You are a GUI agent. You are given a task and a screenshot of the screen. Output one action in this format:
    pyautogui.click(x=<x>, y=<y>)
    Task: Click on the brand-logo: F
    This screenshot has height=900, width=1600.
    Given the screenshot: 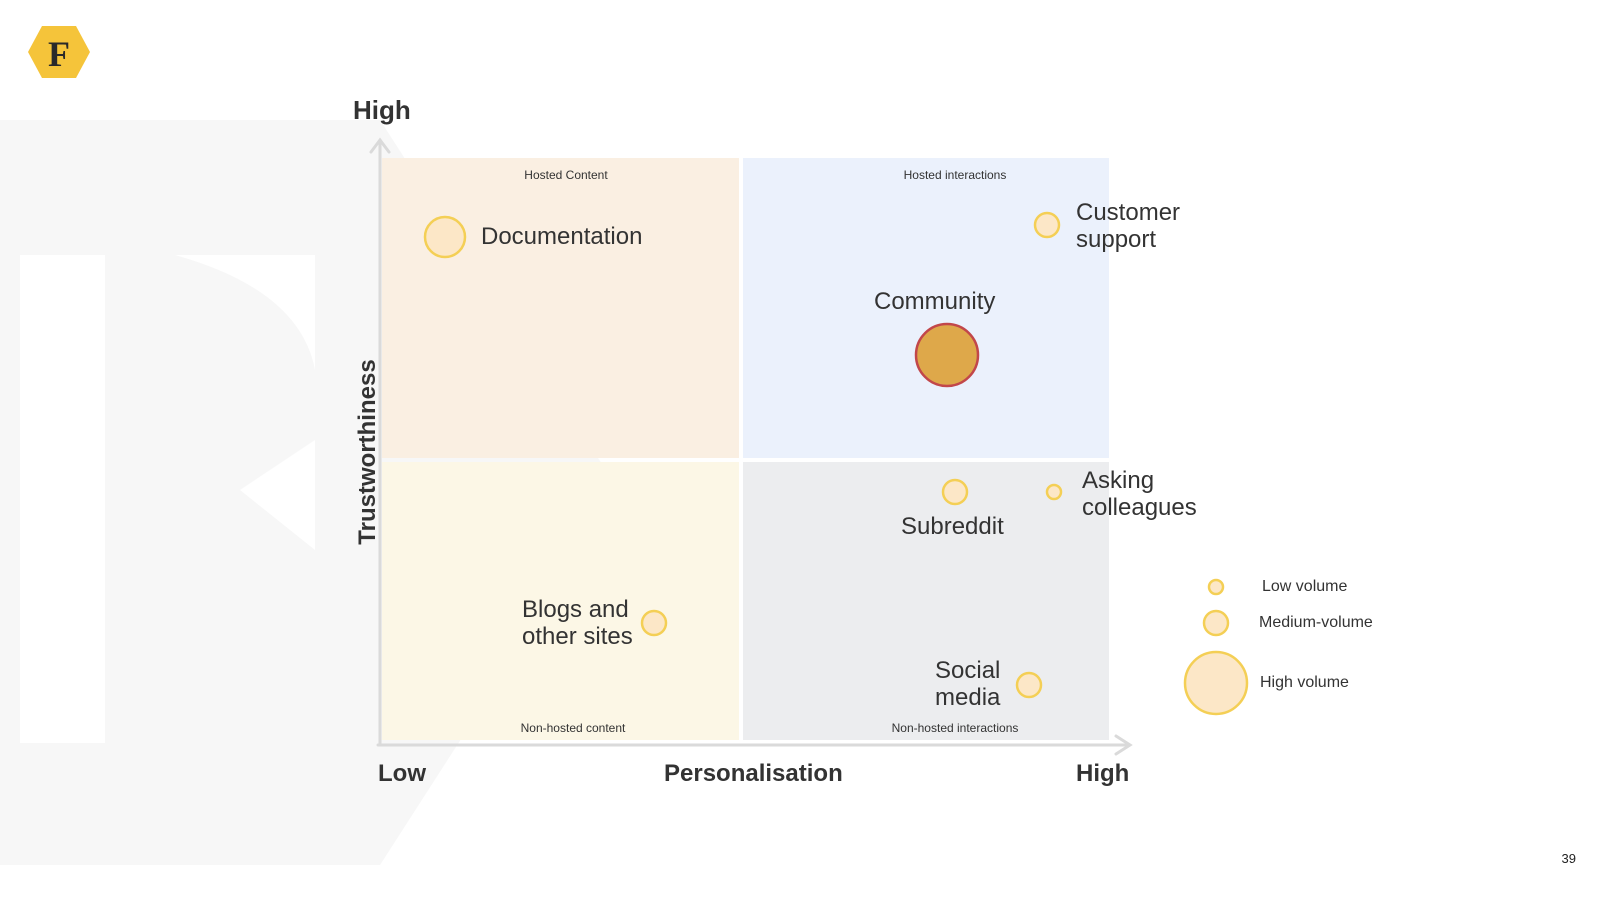 What is the action you would take?
    pyautogui.click(x=59, y=52)
    